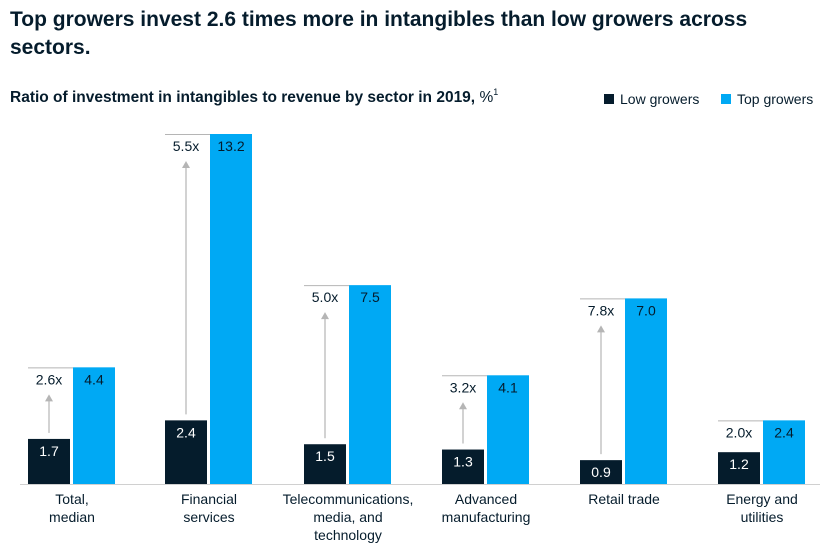  I want to click on multiplier-label: 2.6x, so click(49, 379).